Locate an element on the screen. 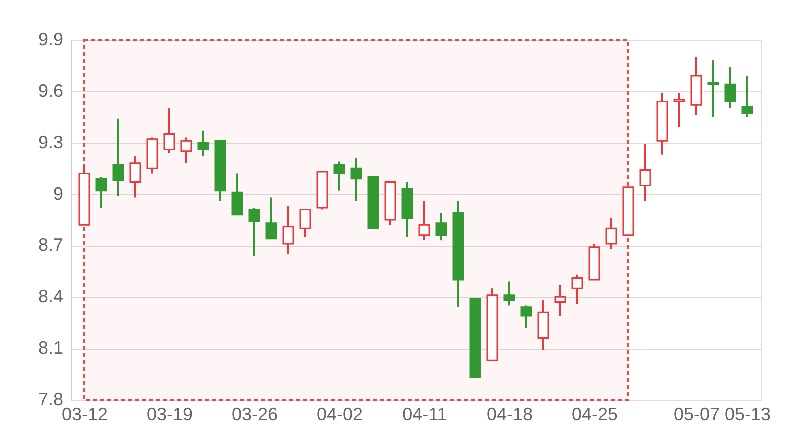 The image size is (800, 440). y-tick-label: 7.8 is located at coordinates (51, 400).